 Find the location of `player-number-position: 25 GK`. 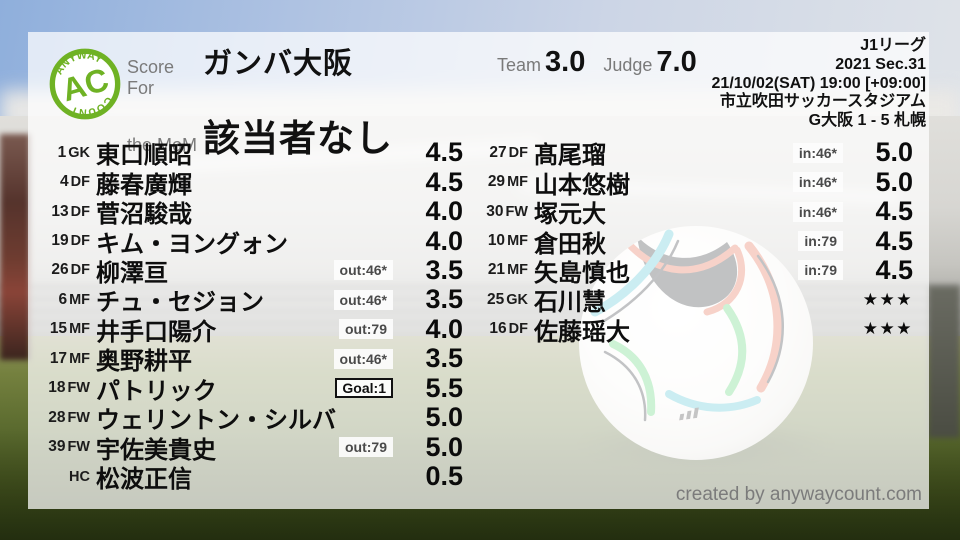

player-number-position: 25 GK is located at coordinates (505, 300).